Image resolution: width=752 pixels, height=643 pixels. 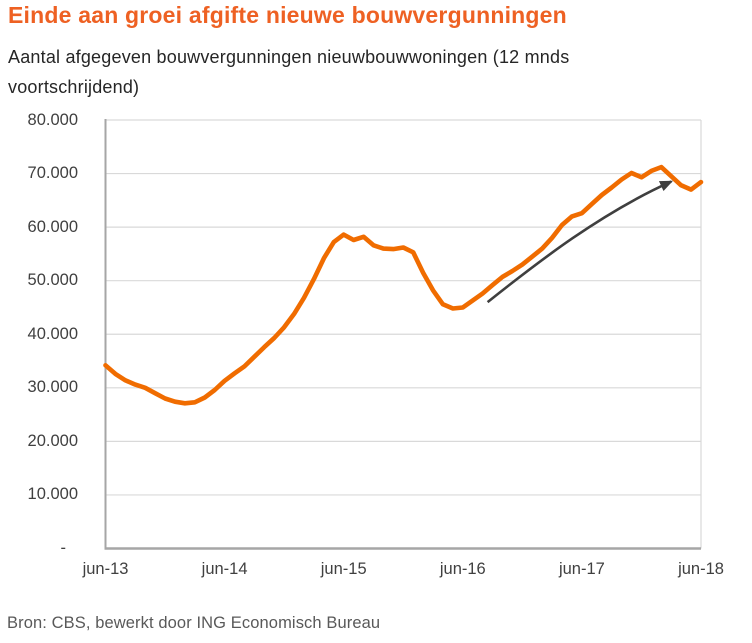 I want to click on x-axis-tick-label: jun-16, so click(x=462, y=569).